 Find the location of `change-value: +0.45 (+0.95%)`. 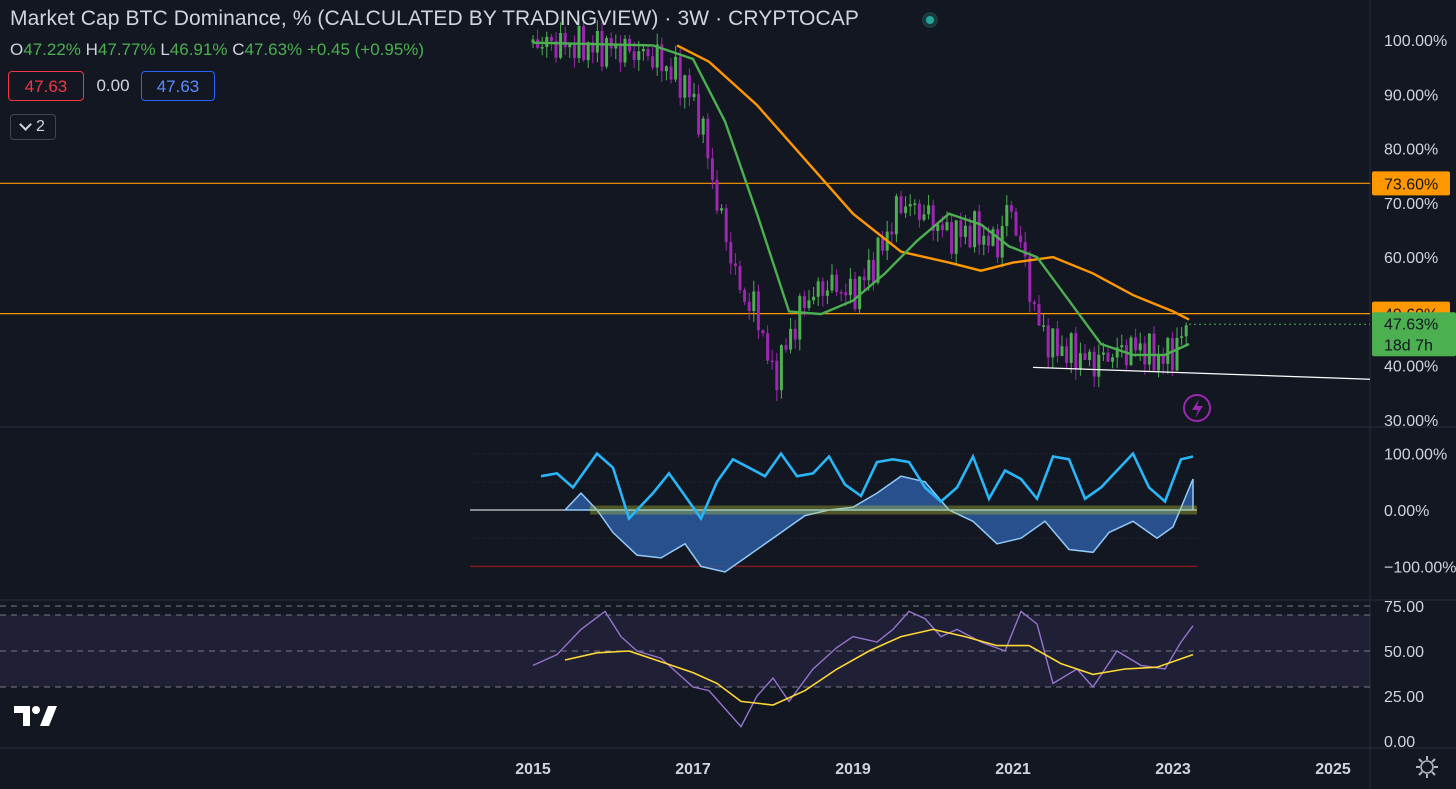

change-value: +0.45 (+0.95%) is located at coordinates (365, 49).